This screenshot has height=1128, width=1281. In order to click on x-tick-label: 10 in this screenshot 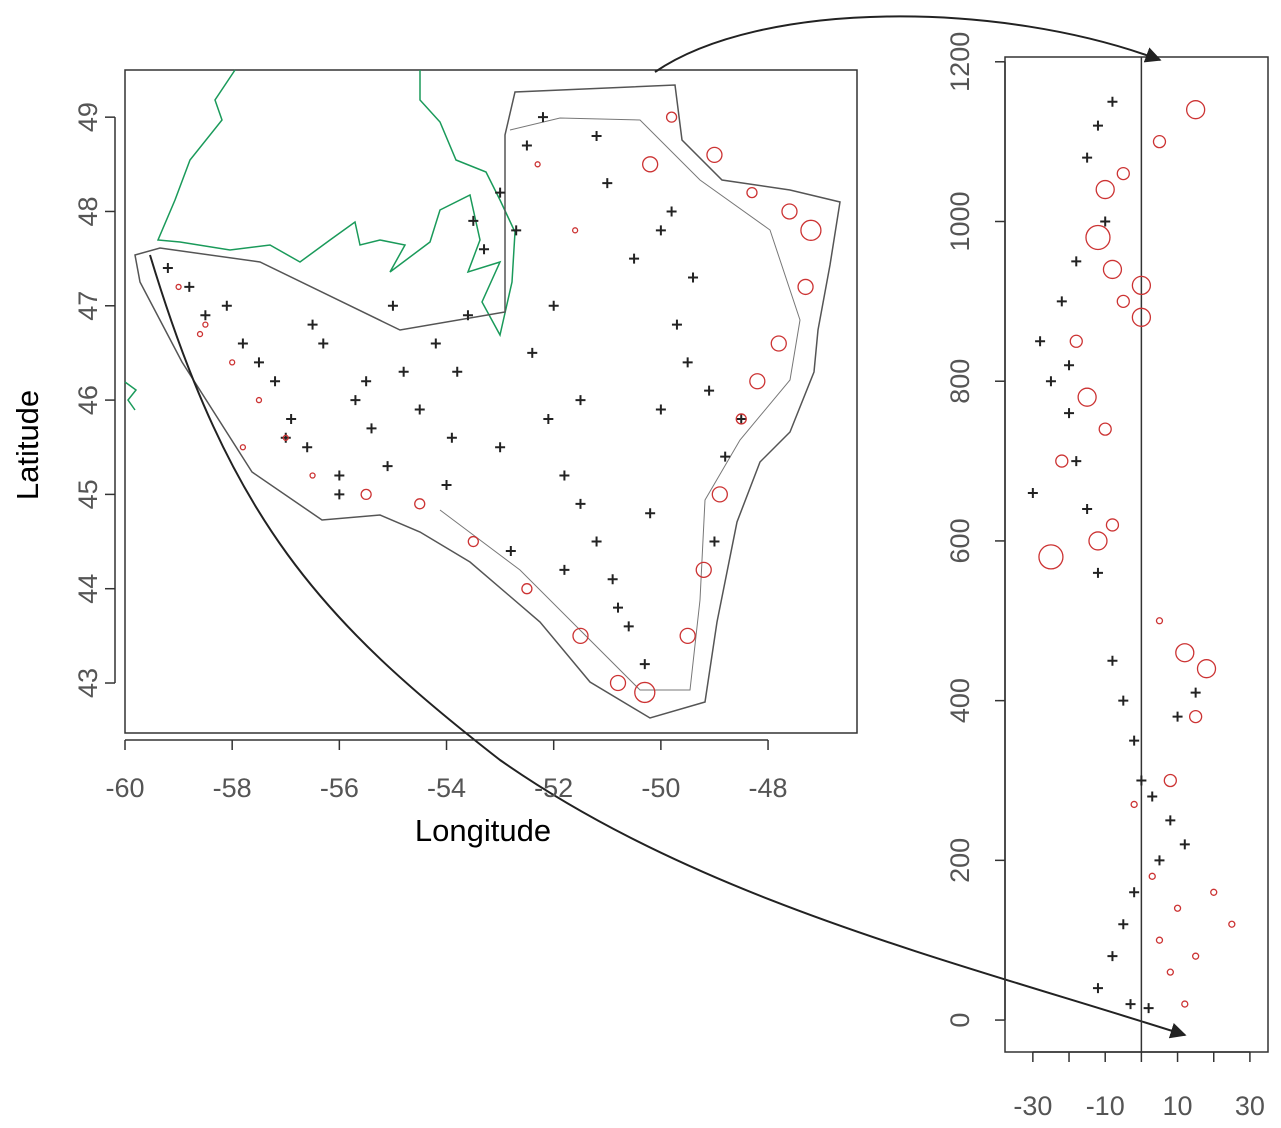, I will do `click(1178, 1106)`.